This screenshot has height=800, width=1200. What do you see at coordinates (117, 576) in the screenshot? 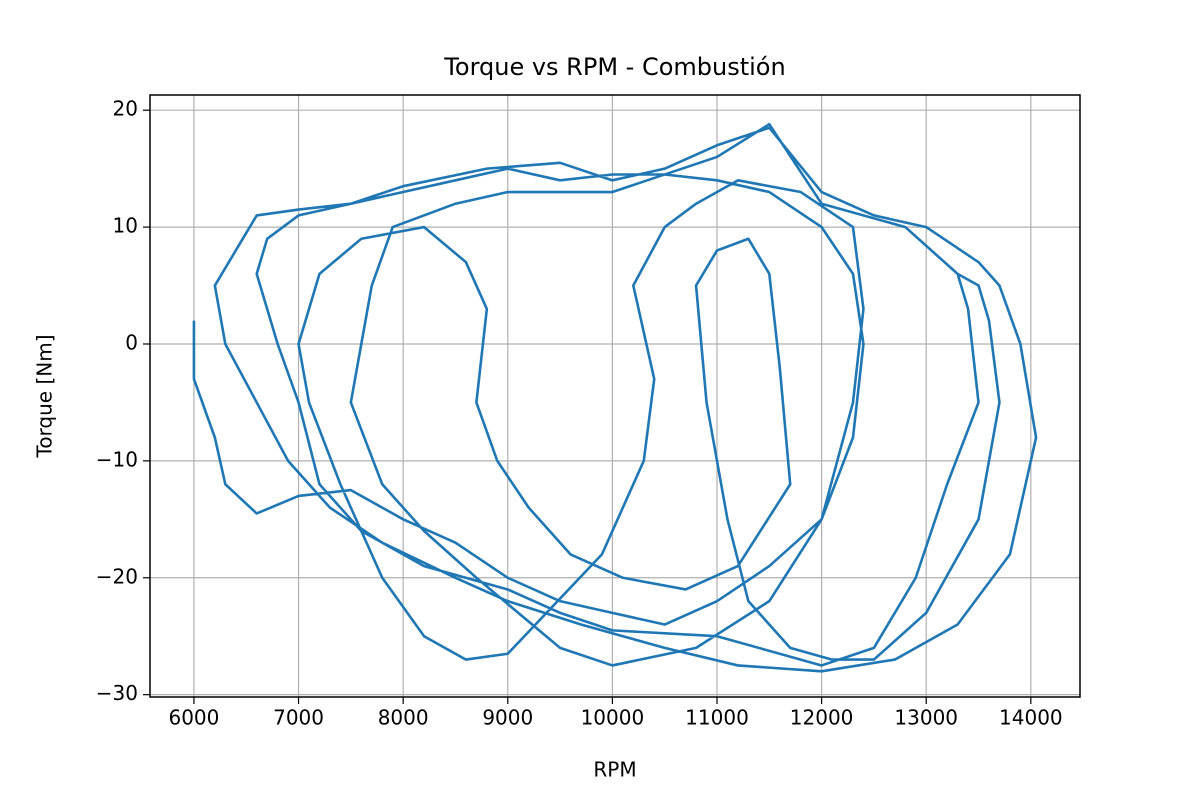
I see `y-tick-label: −20` at bounding box center [117, 576].